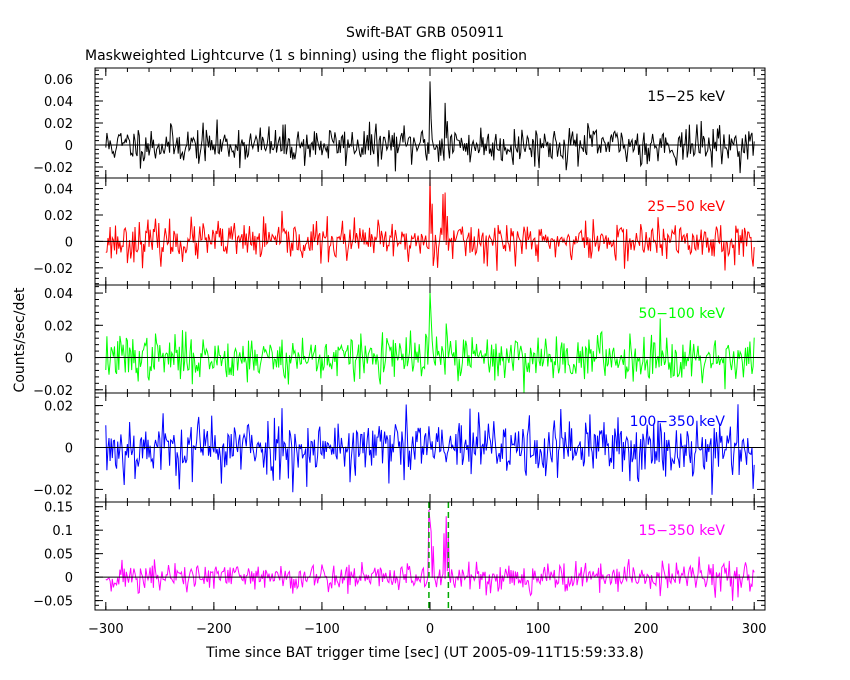  I want to click on y-tick-label: 0.1, so click(62, 531).